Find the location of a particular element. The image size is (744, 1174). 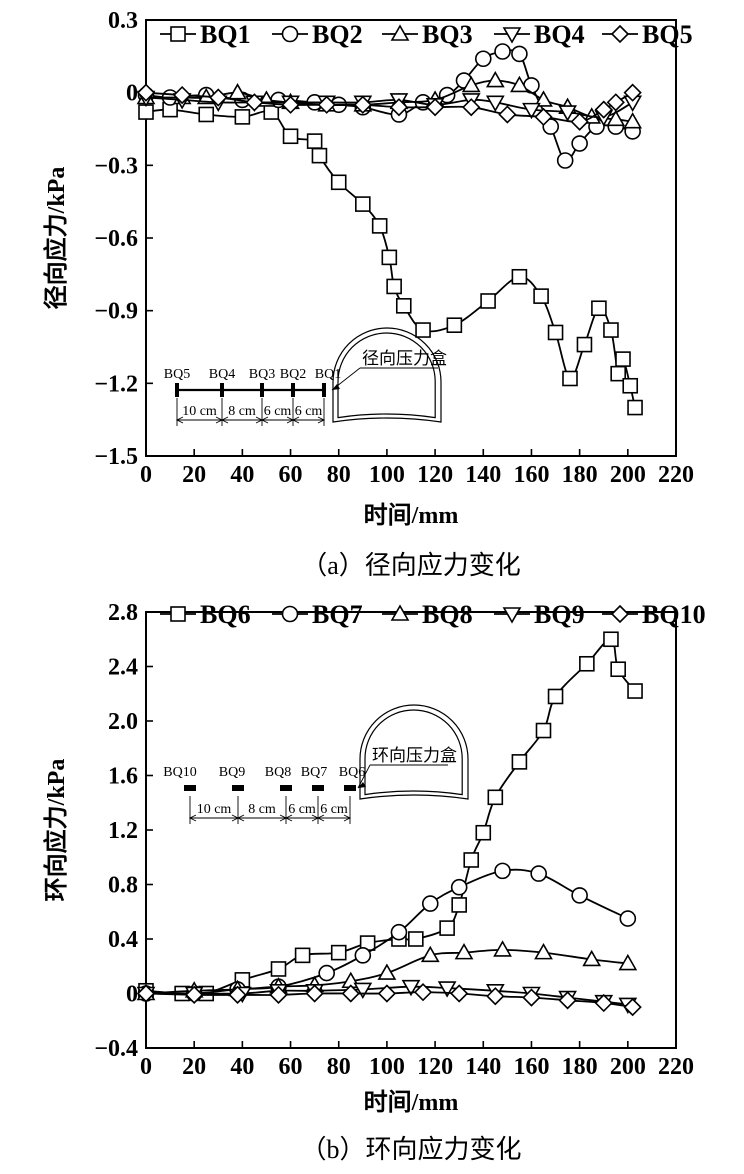

x-tick-label-b-0: 0 is located at coordinates (146, 1067).